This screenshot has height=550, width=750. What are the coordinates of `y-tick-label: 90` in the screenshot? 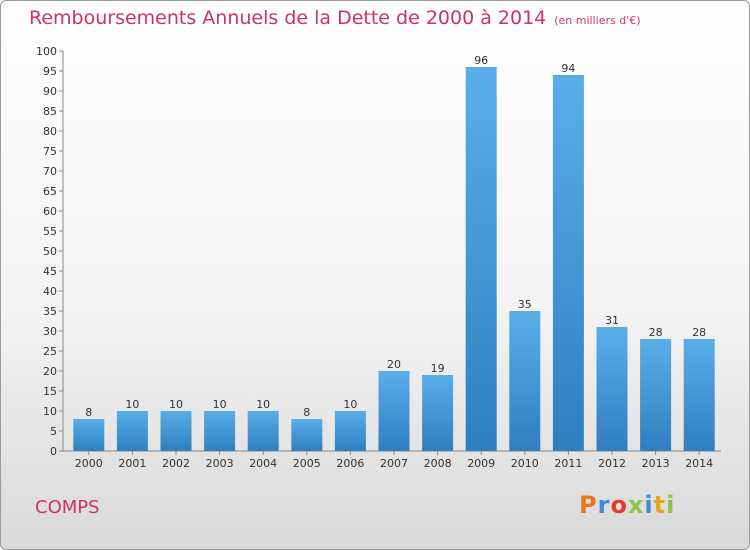 It's located at (50, 91).